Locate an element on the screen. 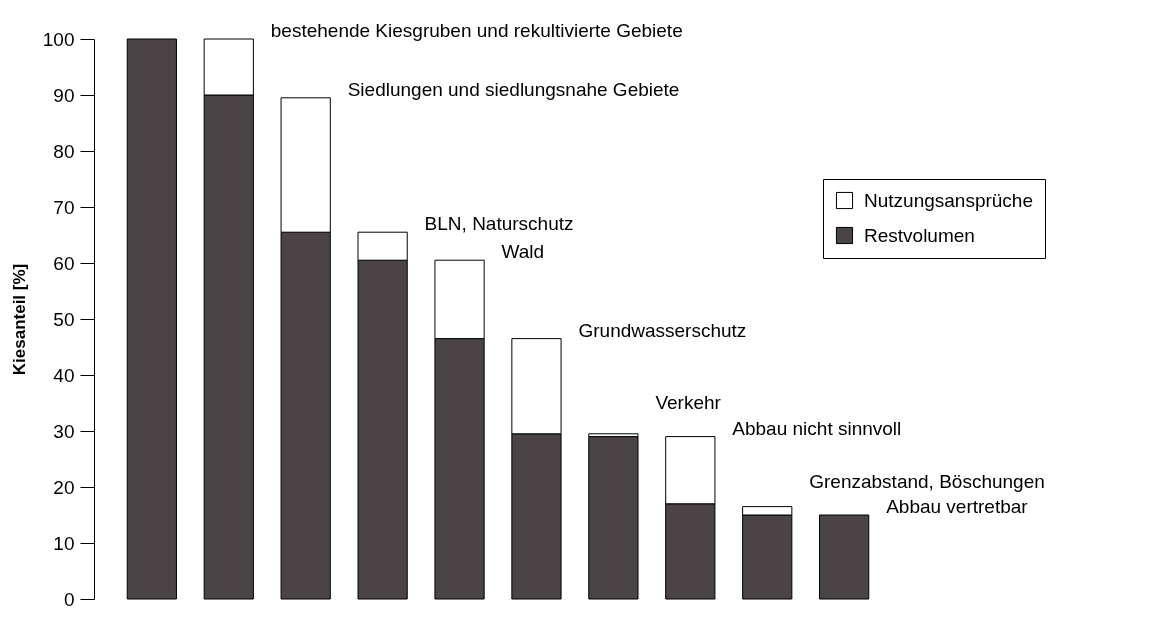  y-tick-label: 90 is located at coordinates (64, 95).